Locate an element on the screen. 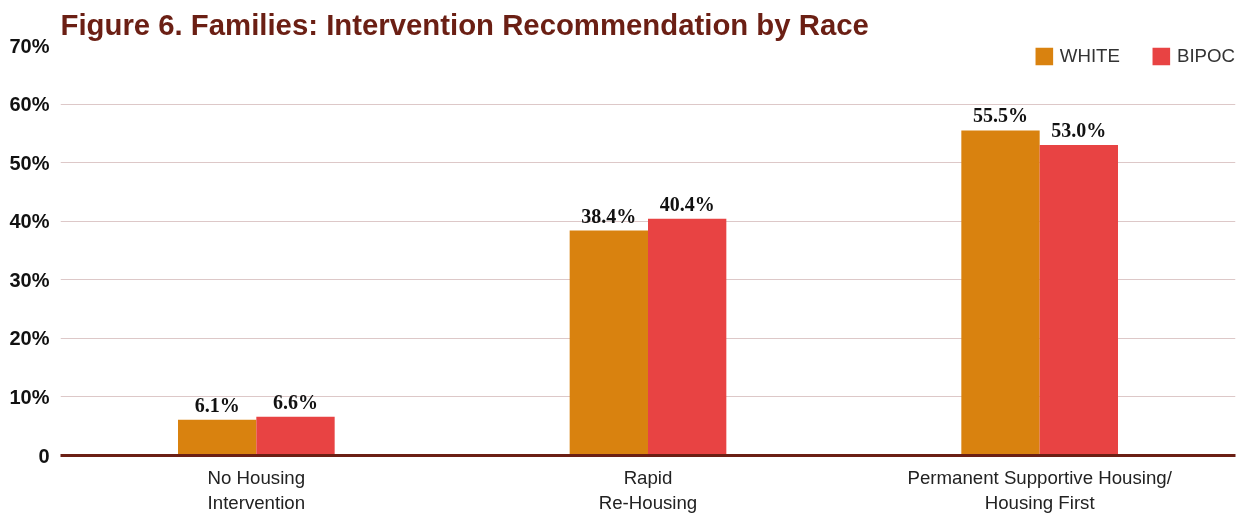  data-label: 55.5% is located at coordinates (1000, 115).